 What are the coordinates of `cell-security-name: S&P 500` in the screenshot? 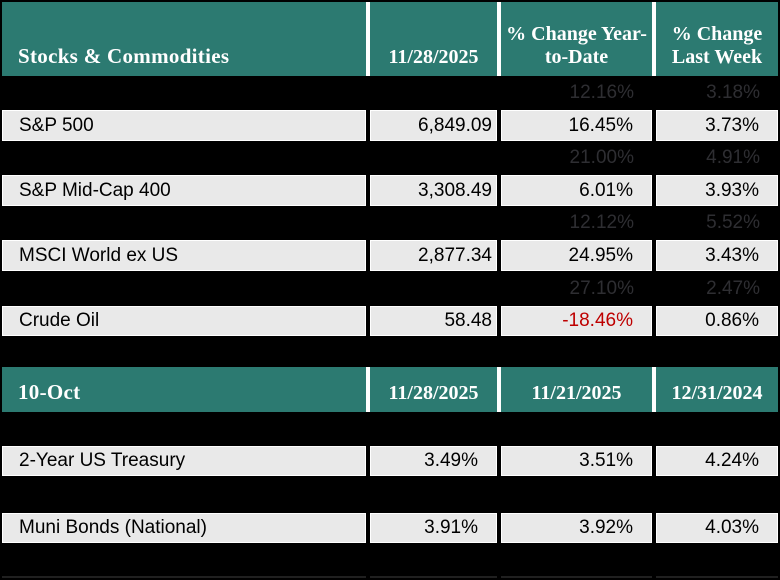 It's located at (184, 125).